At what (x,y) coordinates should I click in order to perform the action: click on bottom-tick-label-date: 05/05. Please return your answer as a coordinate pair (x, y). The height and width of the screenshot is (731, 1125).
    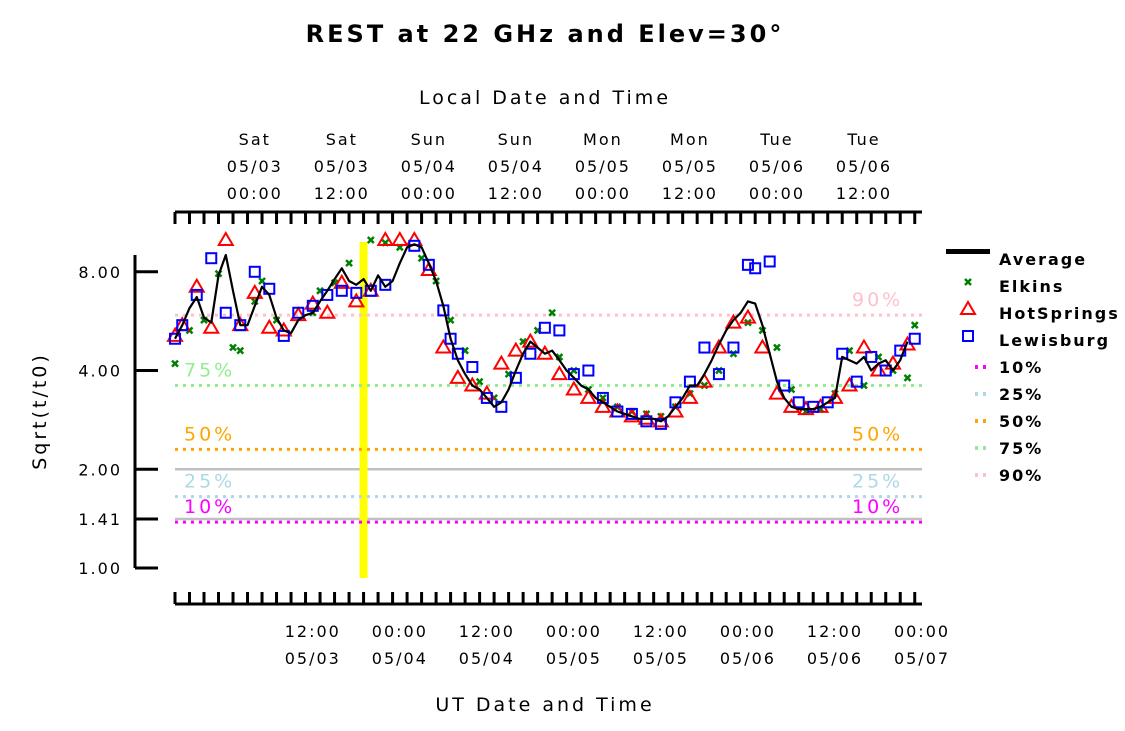
    Looking at the image, I should click on (574, 658).